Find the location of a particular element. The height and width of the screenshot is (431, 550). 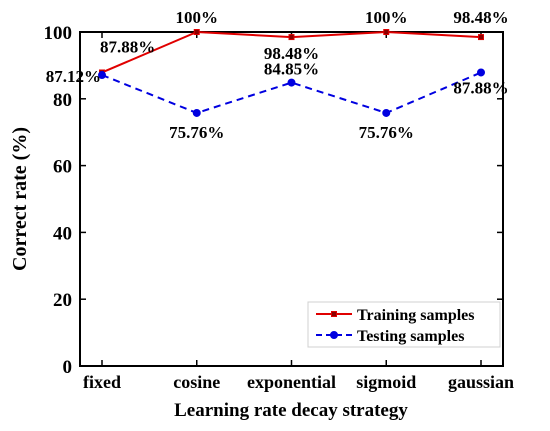

x-axis-title: Learning rate decay strategy is located at coordinates (291, 410).